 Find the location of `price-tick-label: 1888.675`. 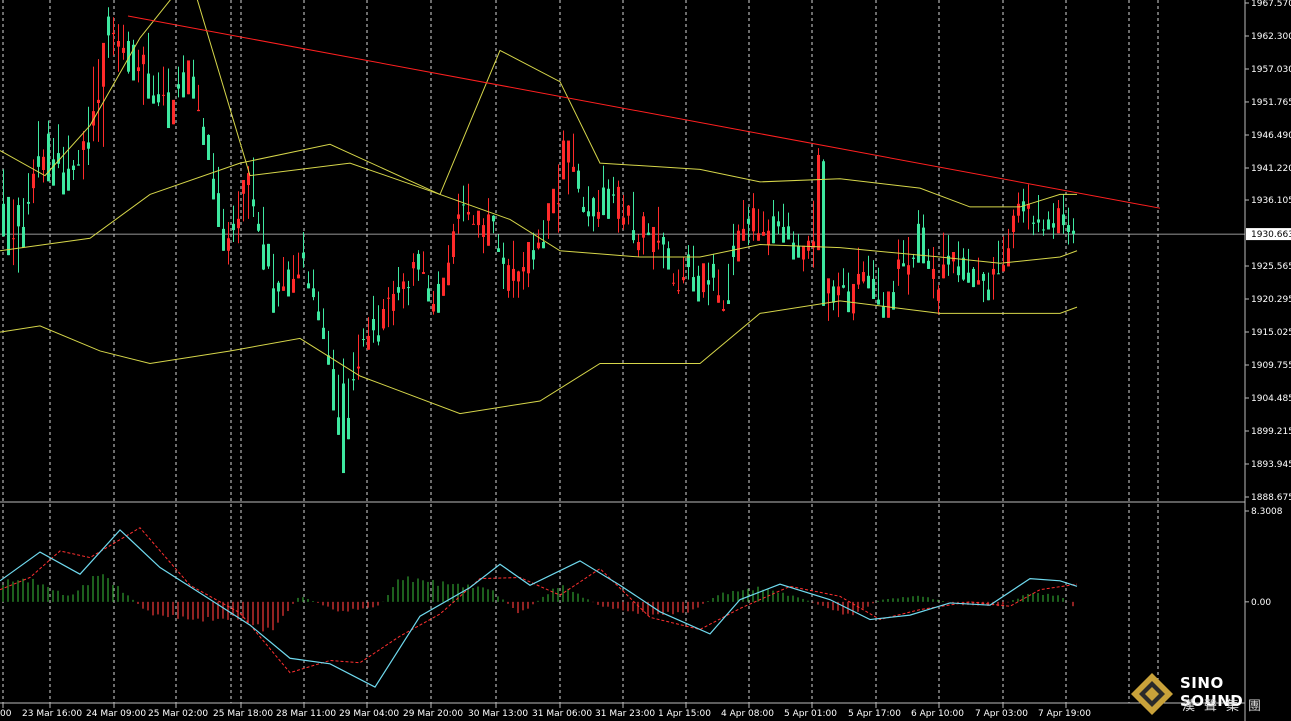

price-tick-label: 1888.675 is located at coordinates (1271, 498).